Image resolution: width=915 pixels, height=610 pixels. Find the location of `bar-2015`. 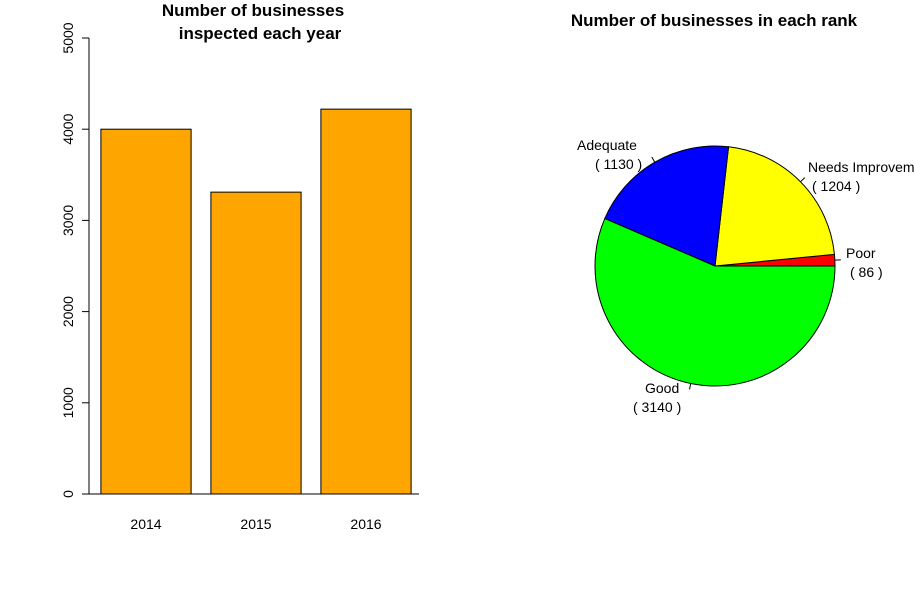

bar-2015 is located at coordinates (256, 343).